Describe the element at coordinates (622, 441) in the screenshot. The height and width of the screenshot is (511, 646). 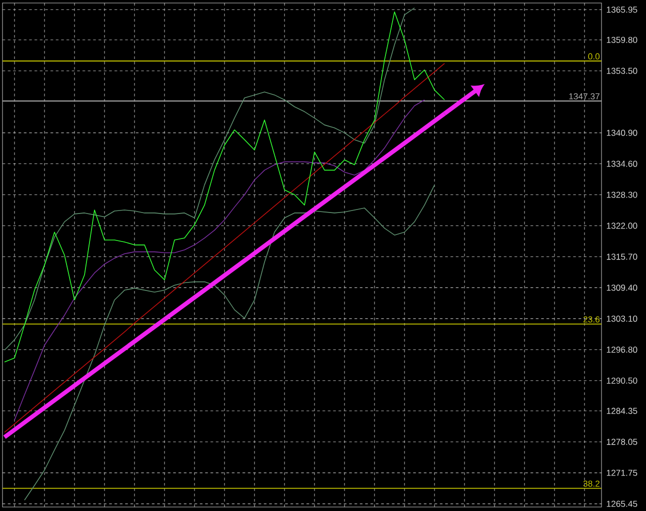
I see `y-tick-label: 1278.05` at that location.